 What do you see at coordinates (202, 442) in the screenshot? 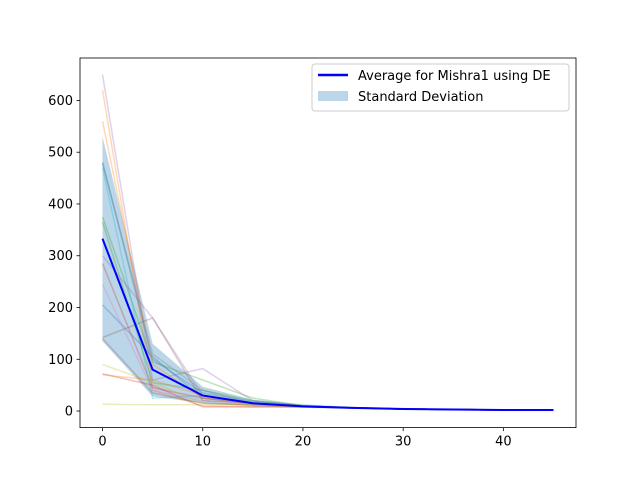
I see `x-tick-label: 10` at bounding box center [202, 442].